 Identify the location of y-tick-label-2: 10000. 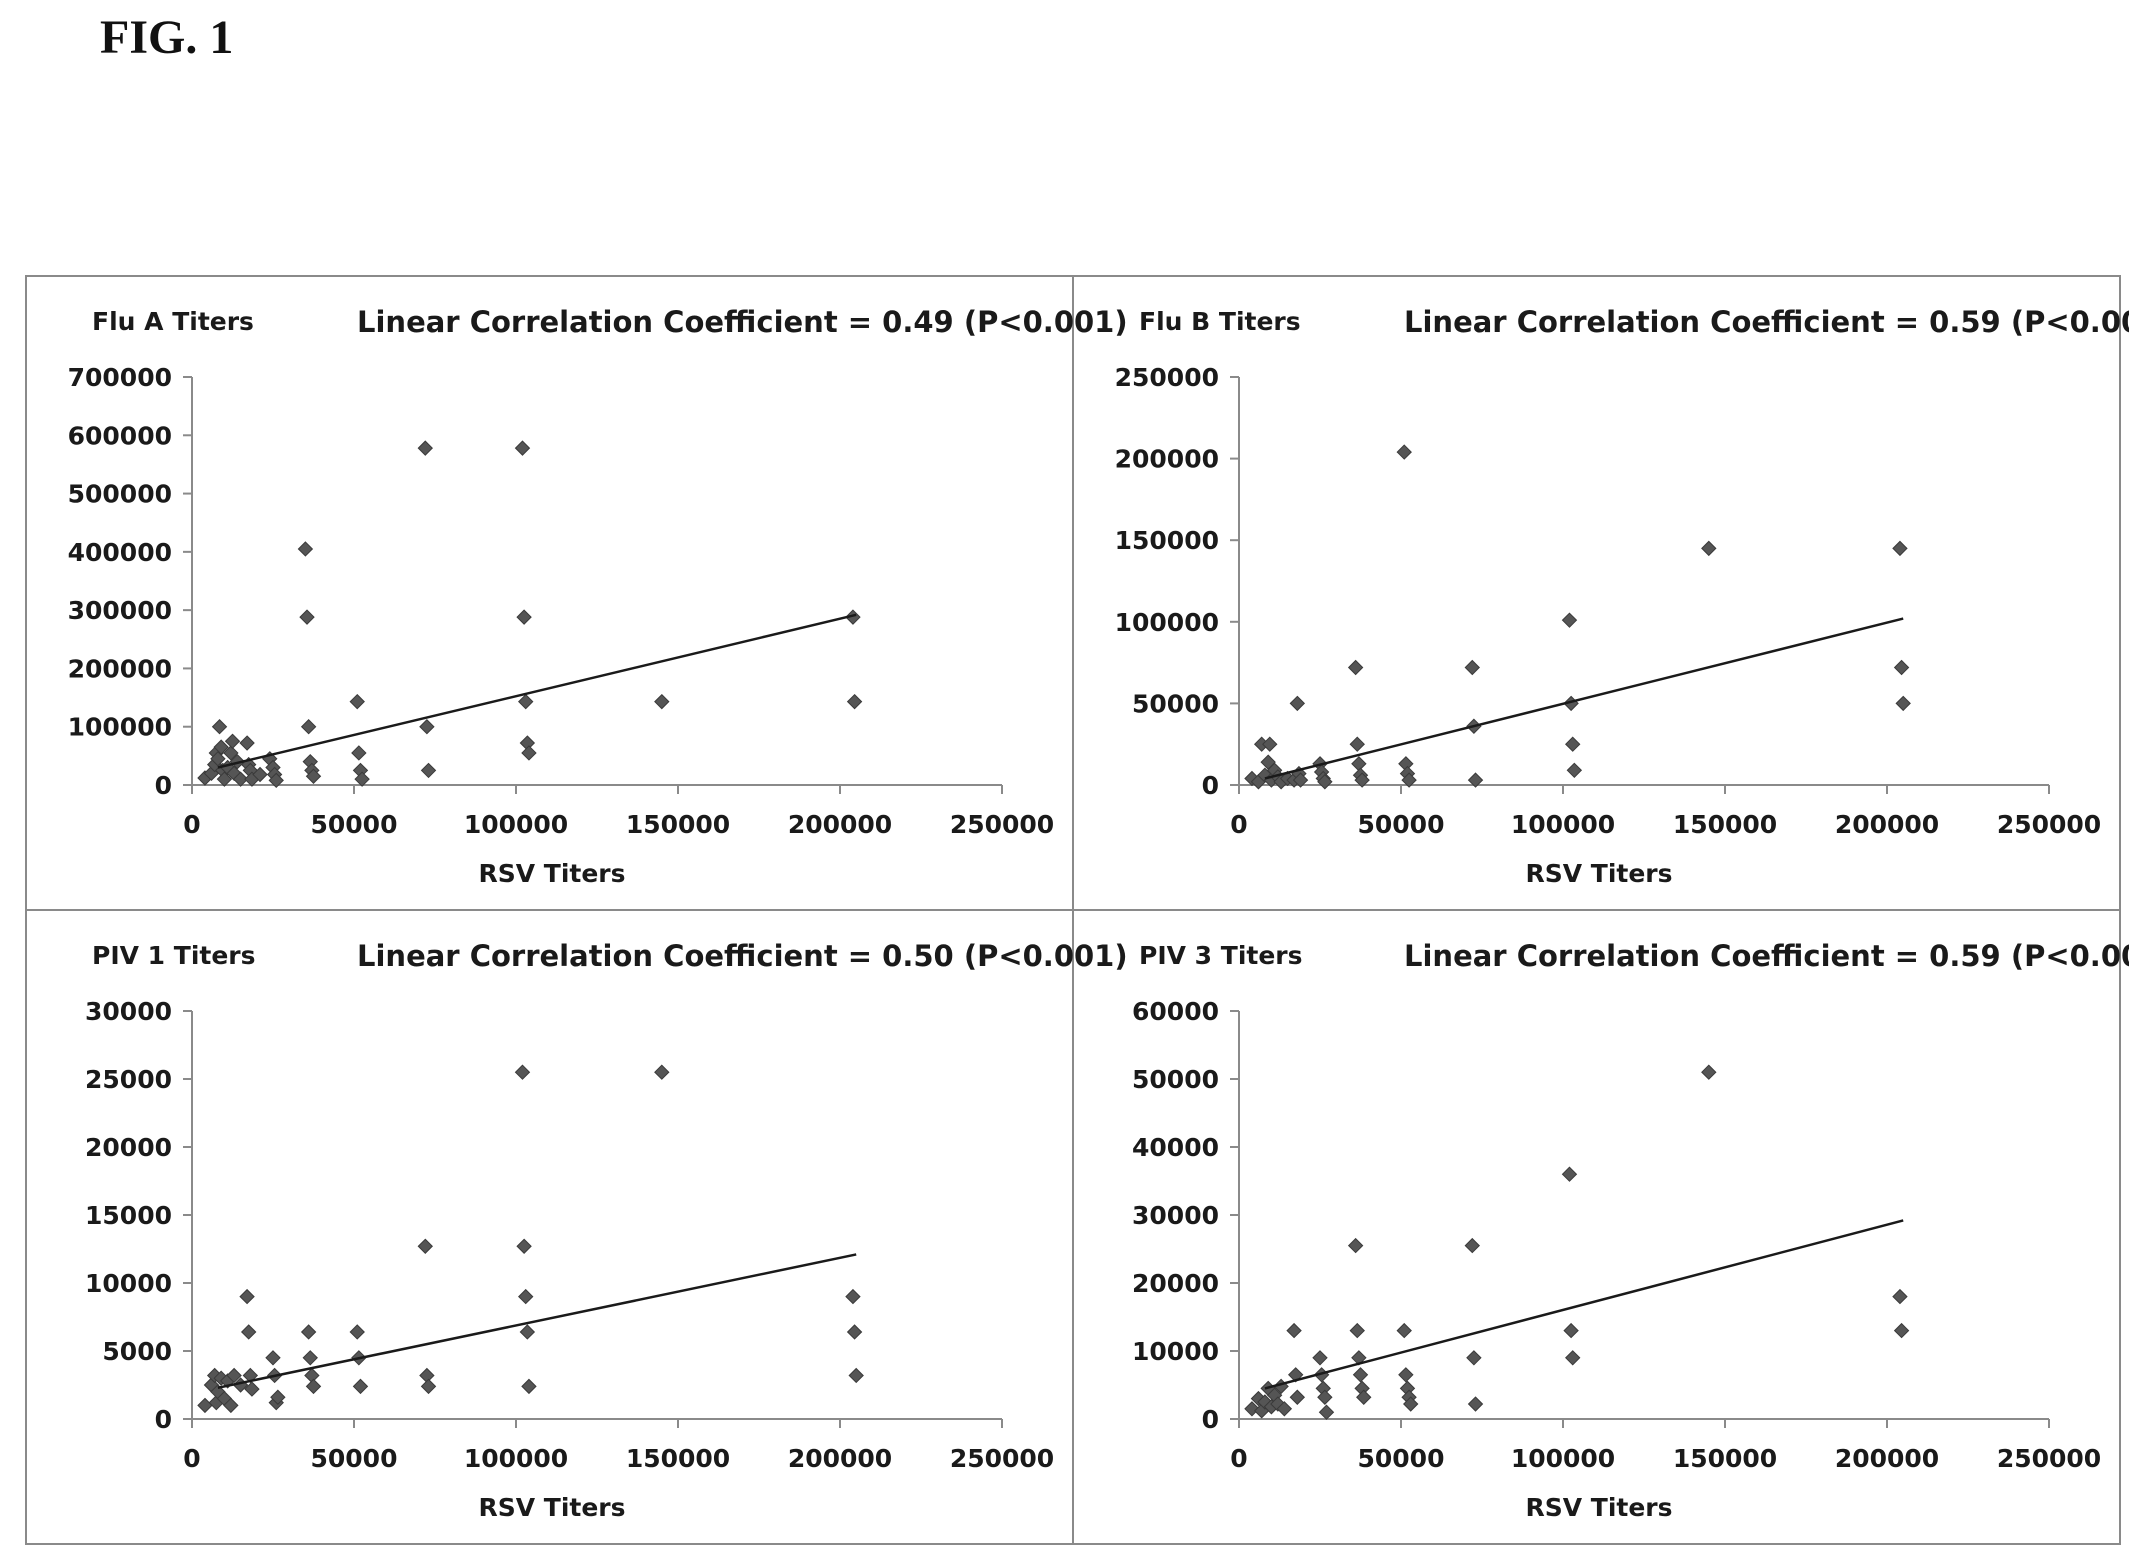
(128, 1283).